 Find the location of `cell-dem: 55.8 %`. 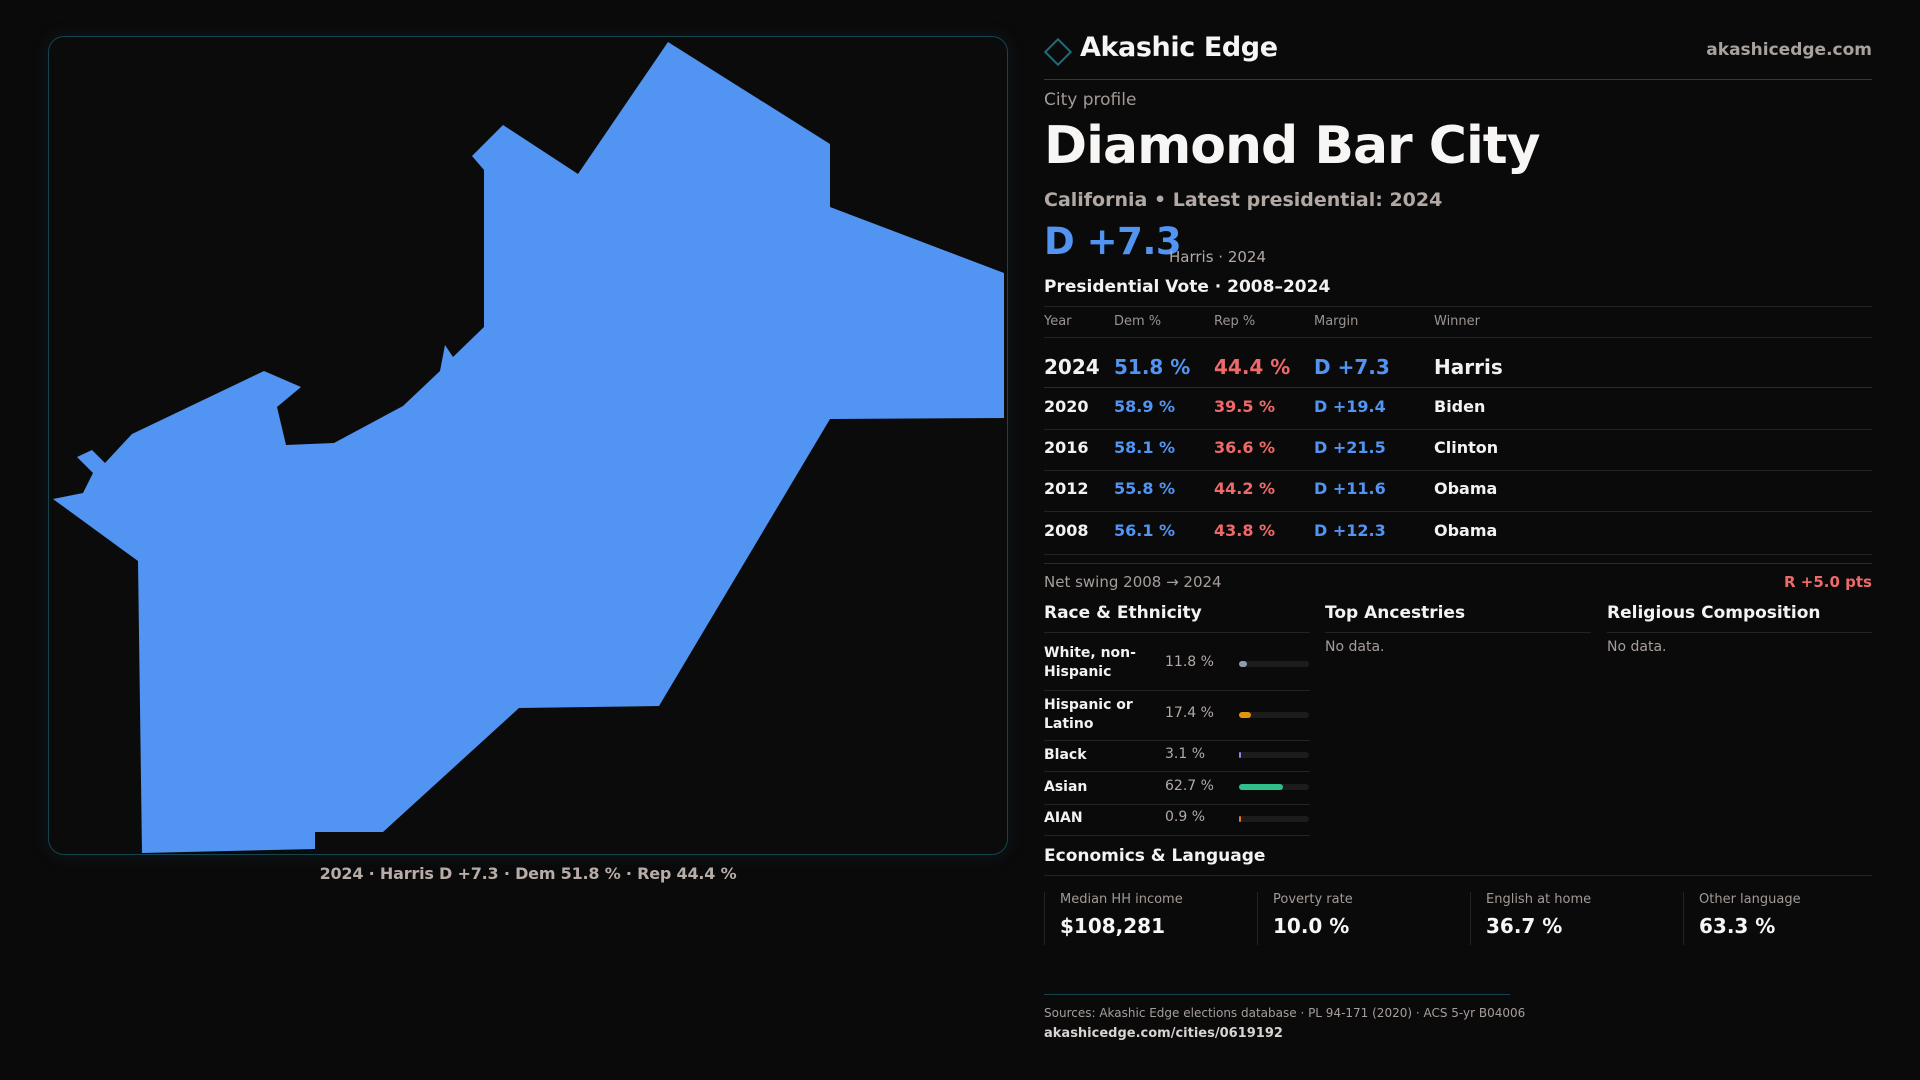

cell-dem: 55.8 % is located at coordinates (1145, 488).